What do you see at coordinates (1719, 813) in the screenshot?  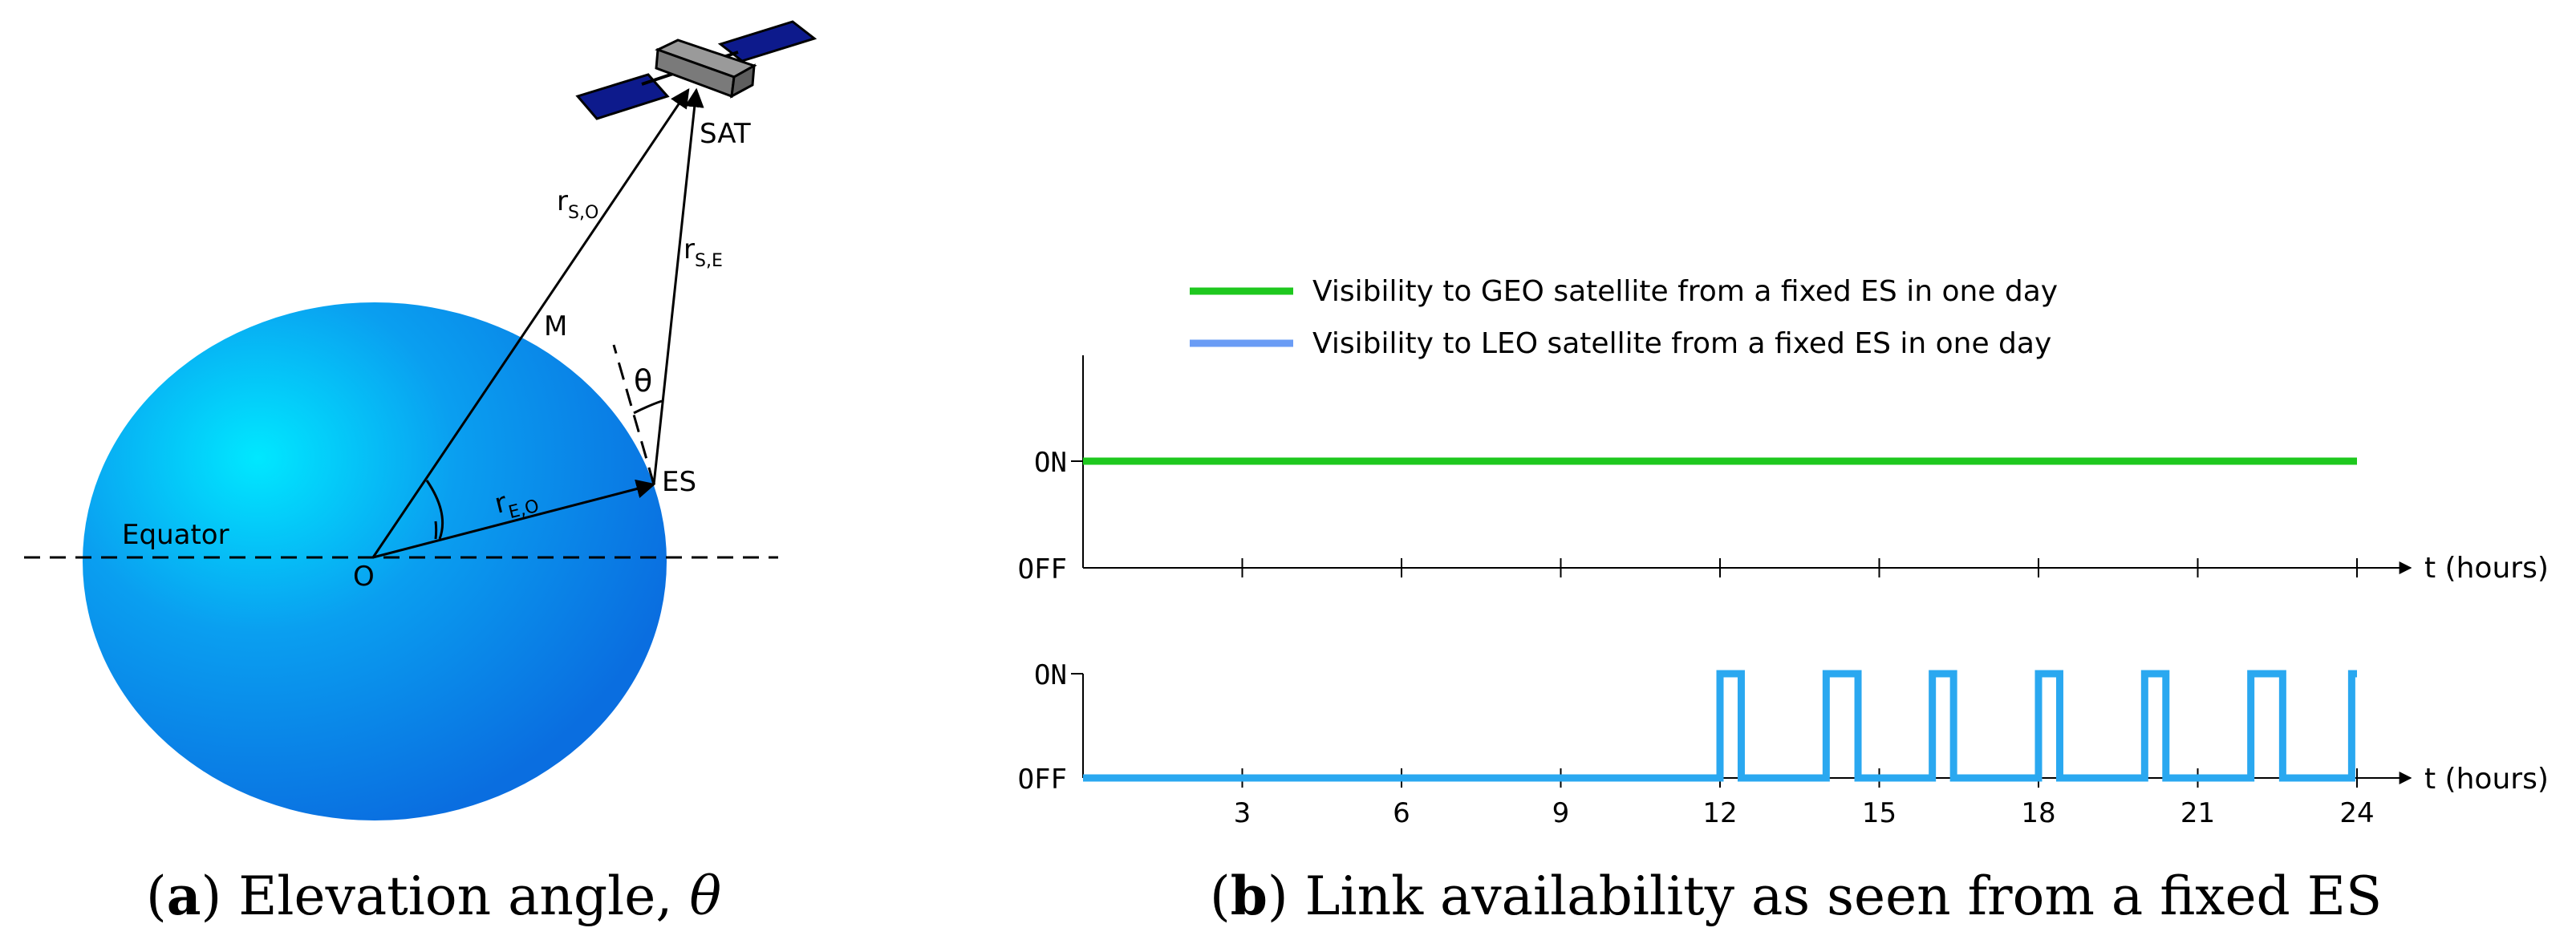 I see `leo-x-tick-label: 12` at bounding box center [1719, 813].